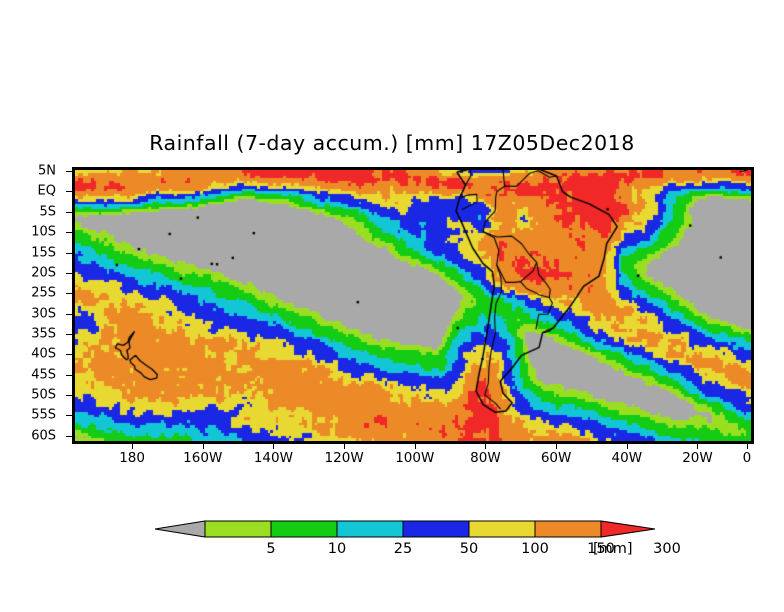 The width and height of the screenshot is (784, 612). I want to click on y-axis-tick-label: 40S, so click(43, 354).